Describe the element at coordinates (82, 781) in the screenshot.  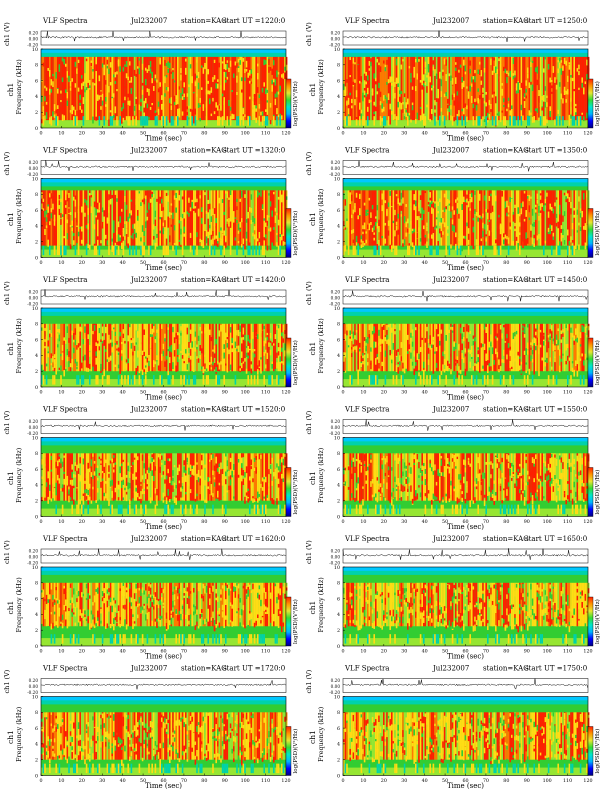
I see `x-tick-label: 20` at that location.